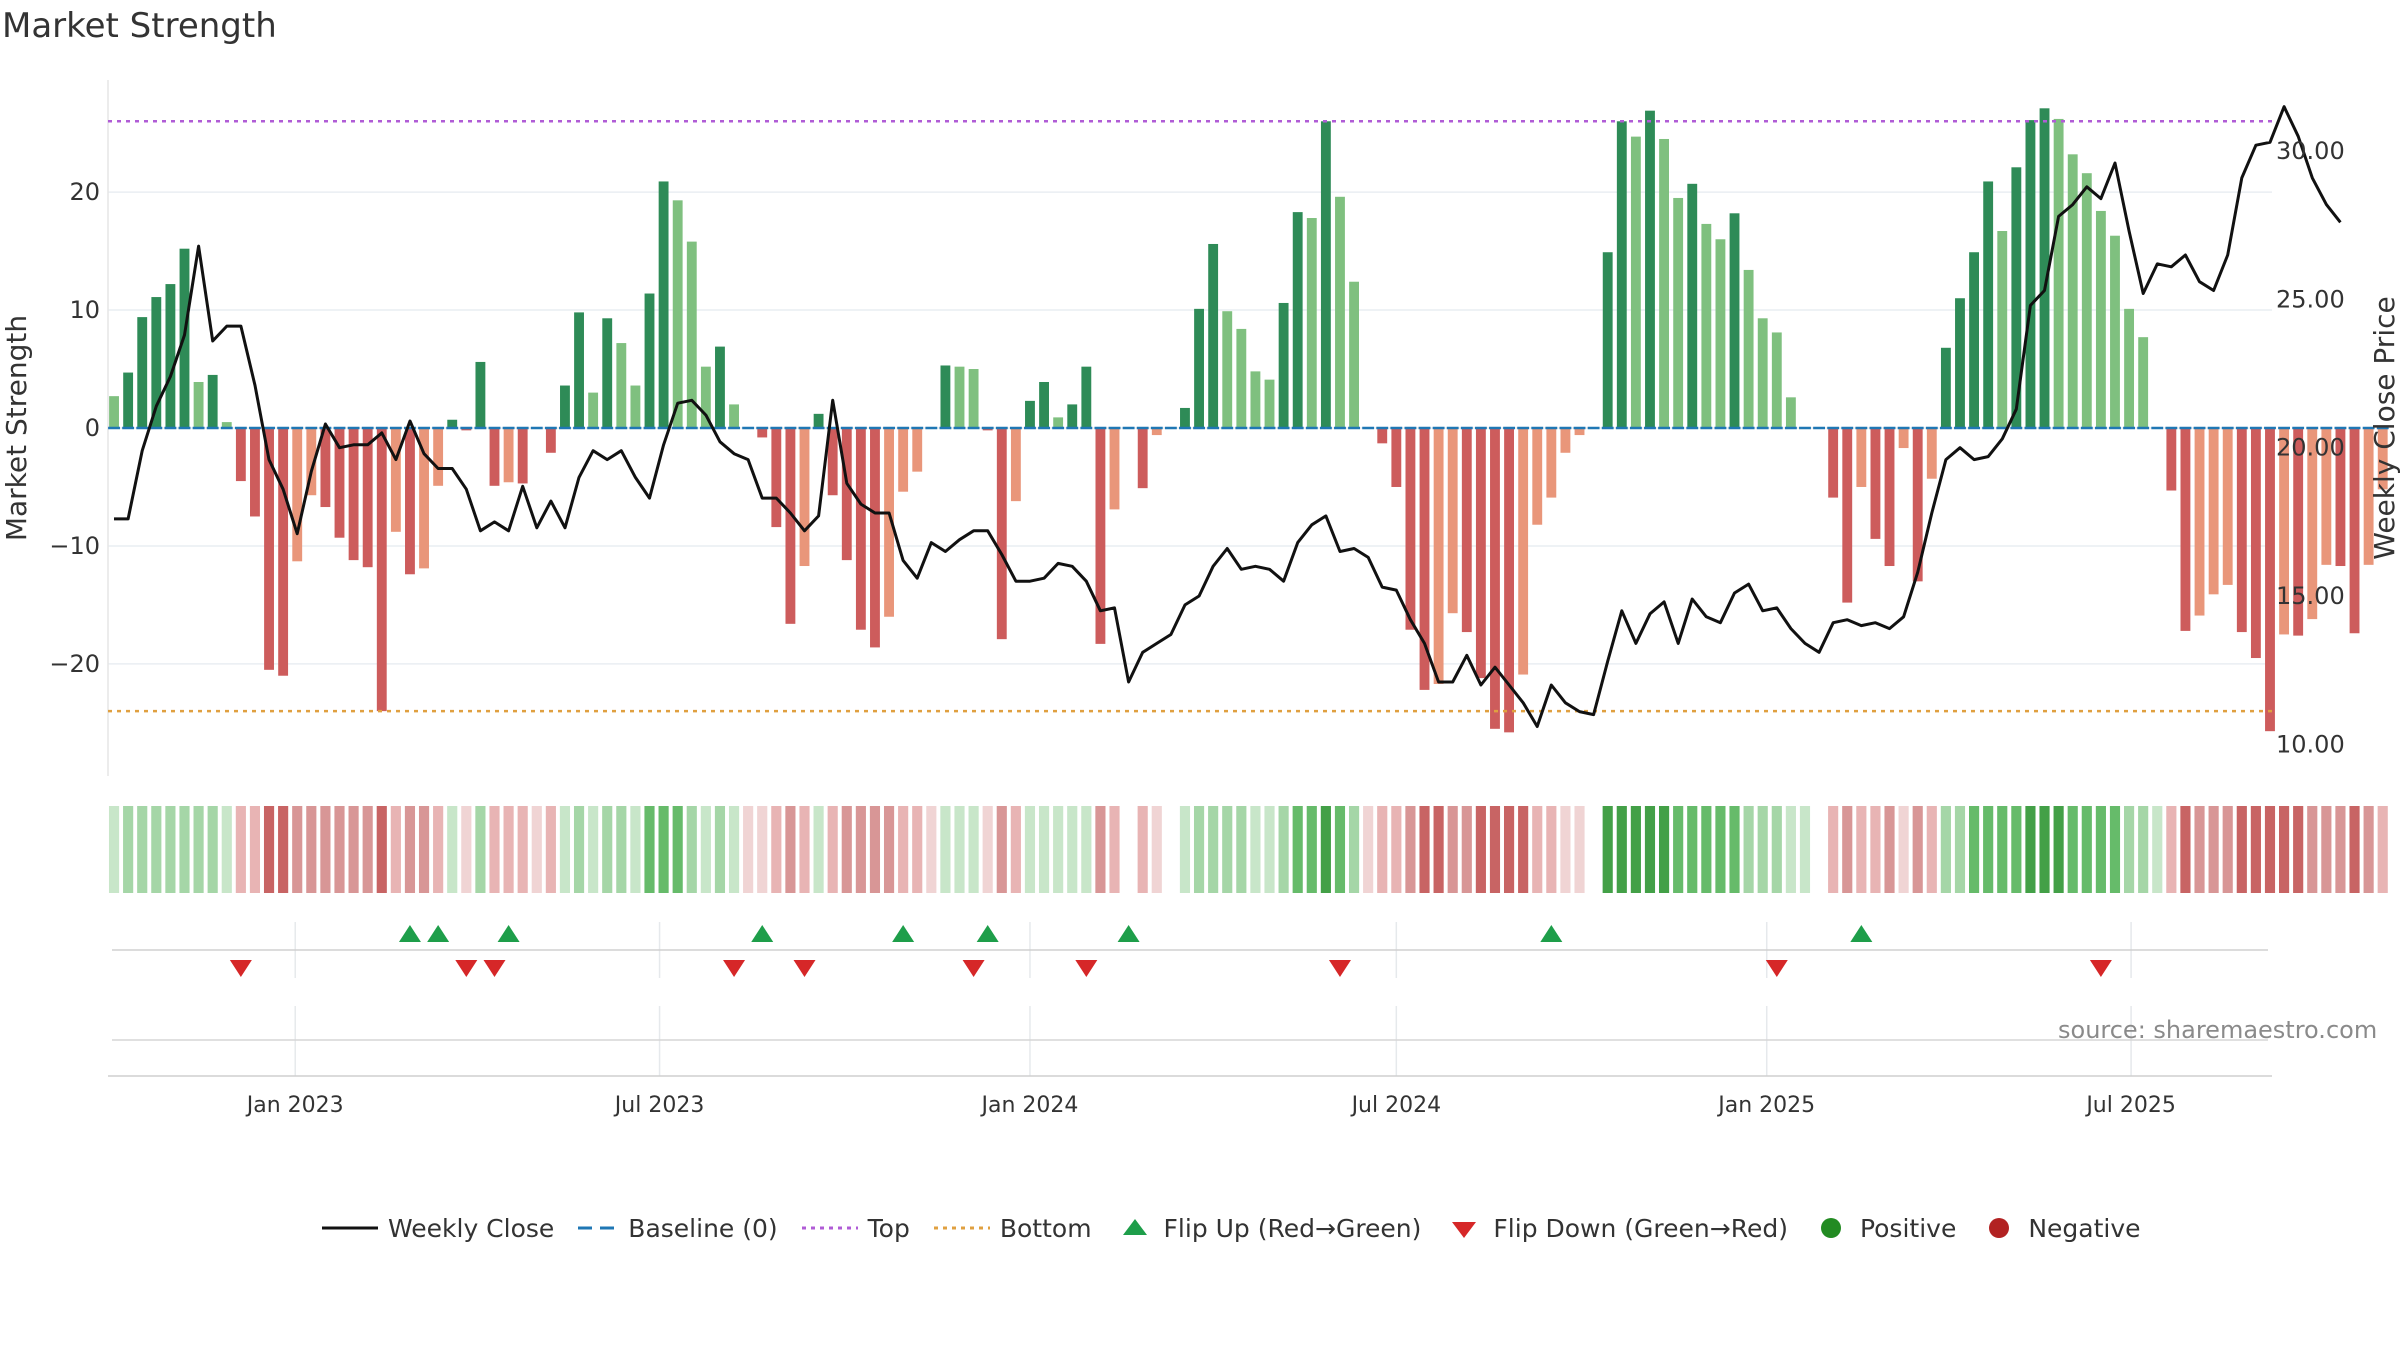 This screenshot has width=2400, height=1350. Describe the element at coordinates (1029, 1105) in the screenshot. I see `x-tick-label: Jan 2024` at that location.